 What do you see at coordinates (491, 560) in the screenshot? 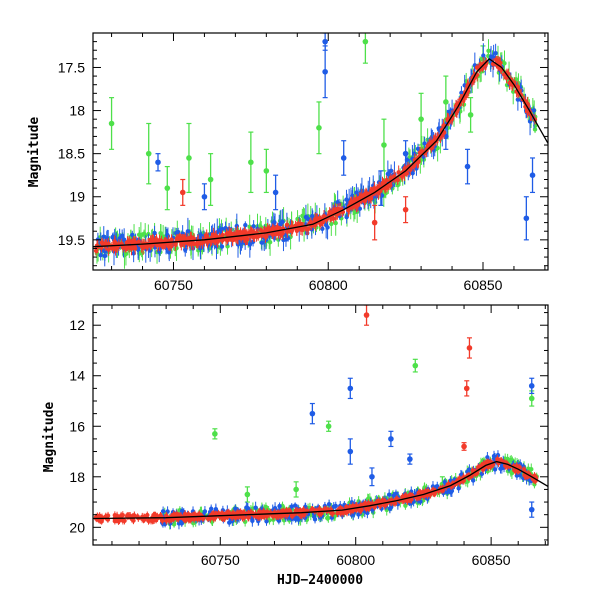
I see `x-tick-label: 60850` at bounding box center [491, 560].